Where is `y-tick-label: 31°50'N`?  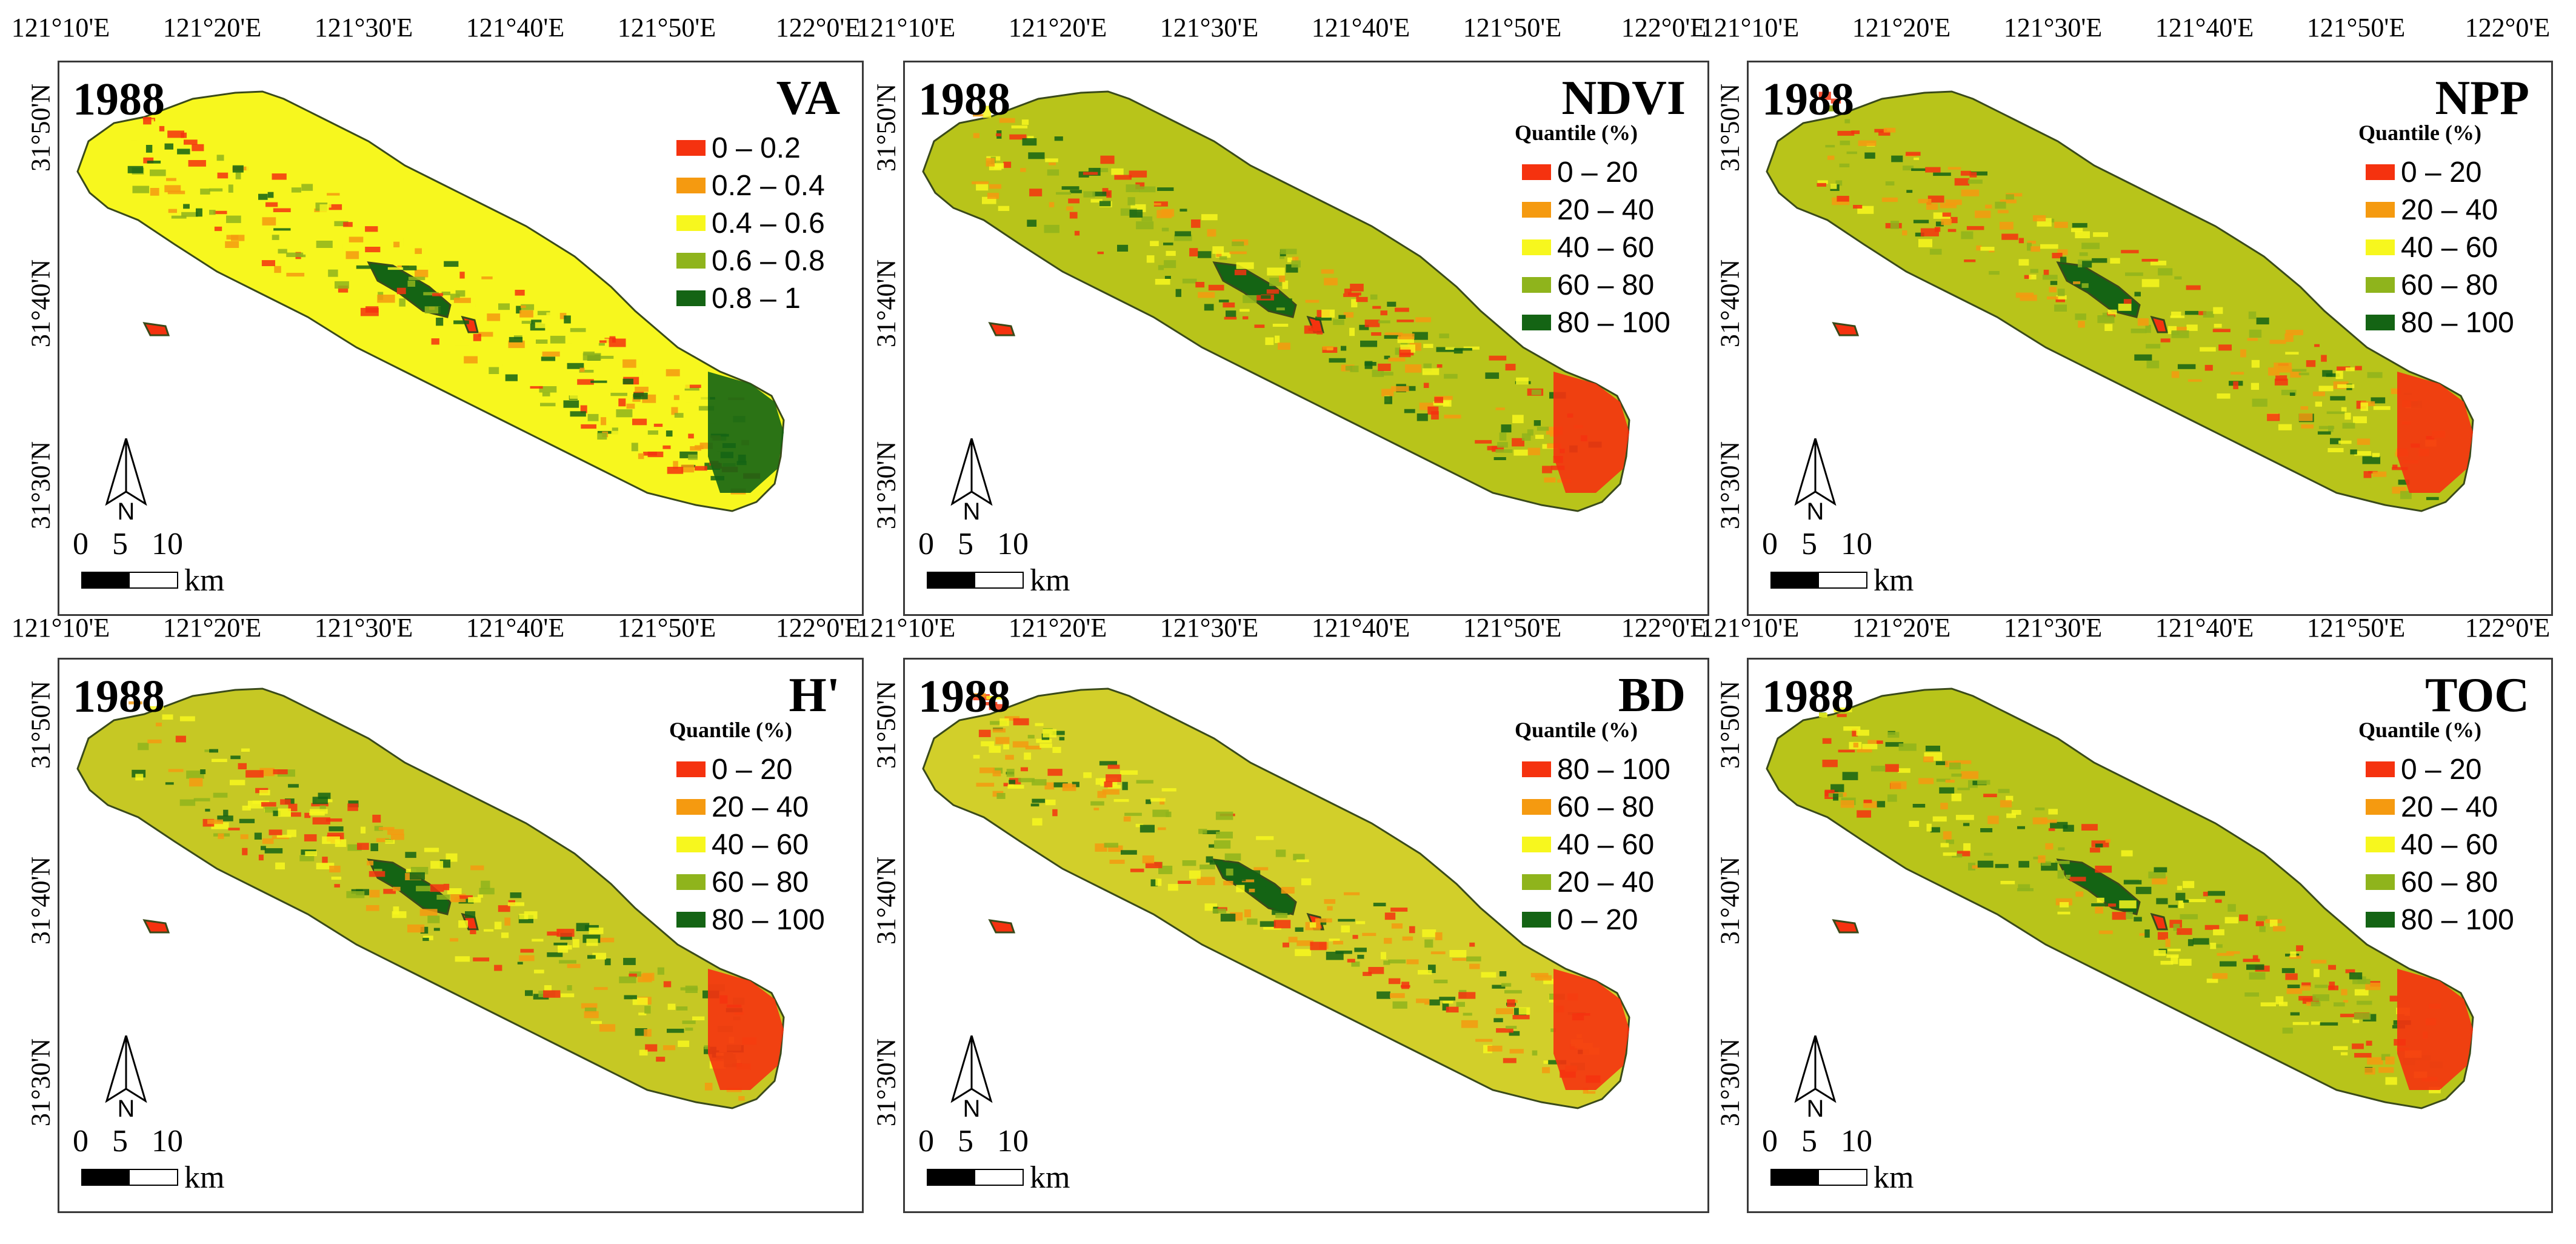
y-tick-label: 31°50'N is located at coordinates (886, 724).